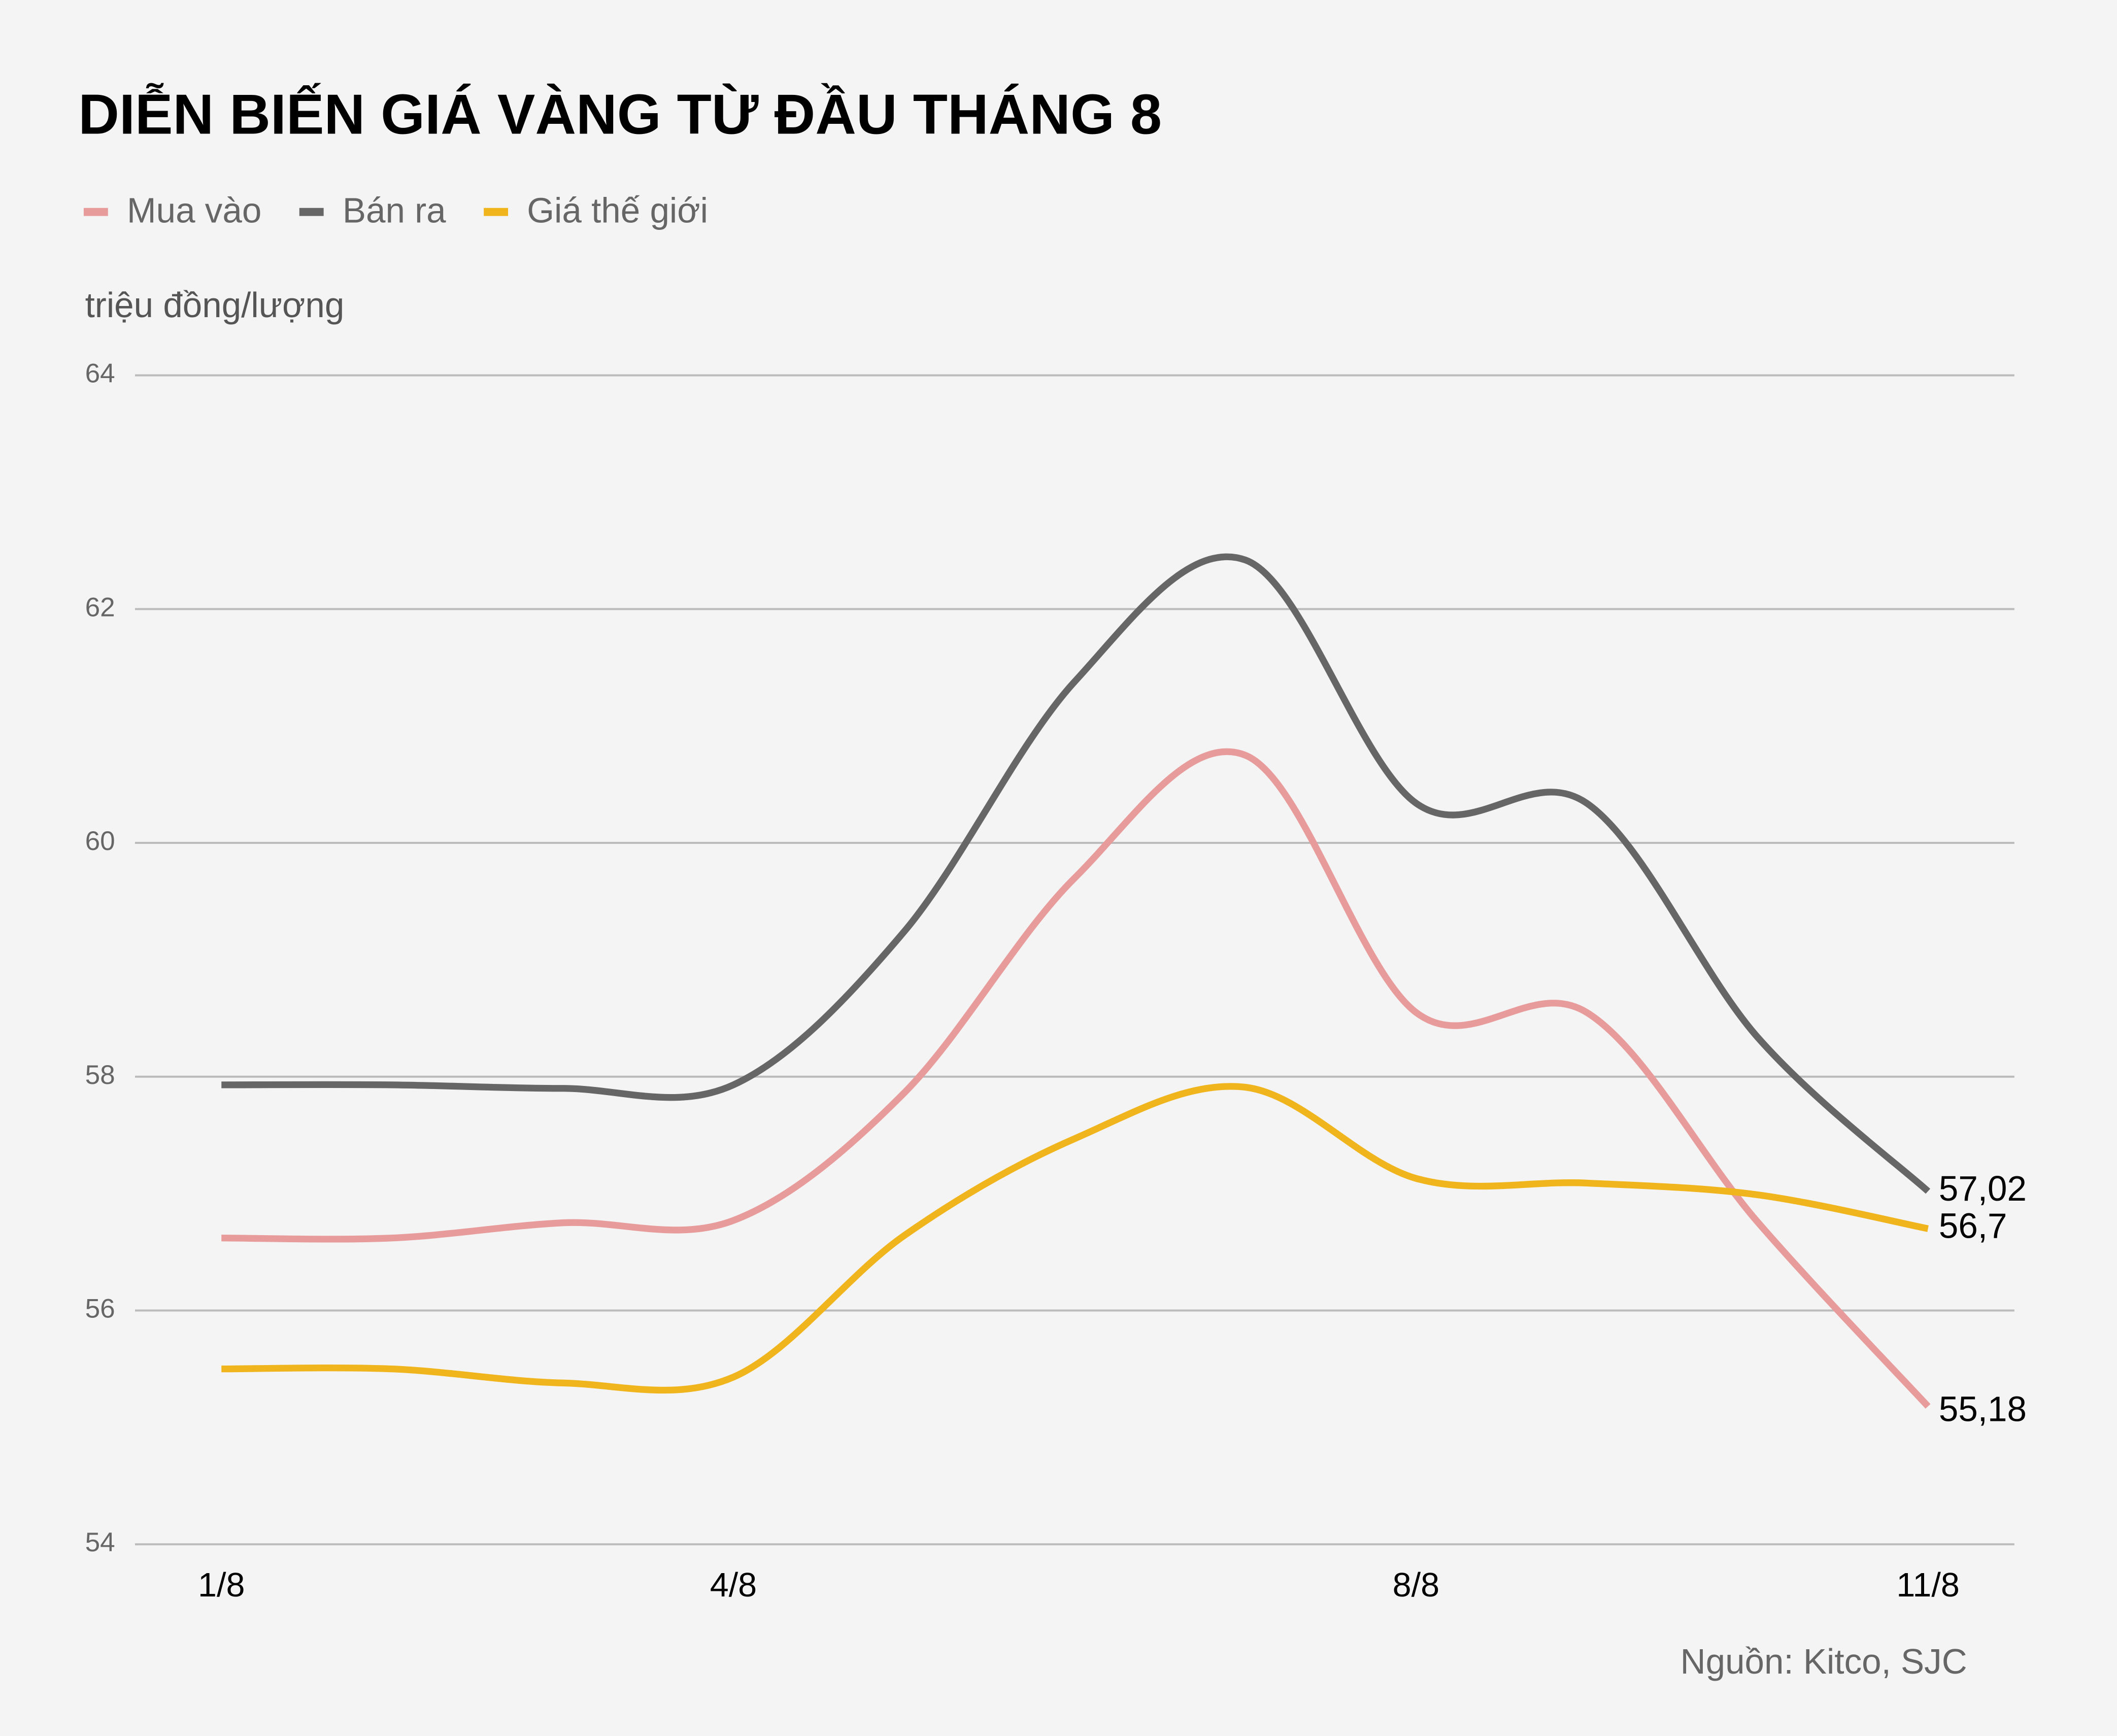 This screenshot has width=2117, height=1736. Describe the element at coordinates (215, 305) in the screenshot. I see `y-axis-label: triệu đồng/lượng` at that location.